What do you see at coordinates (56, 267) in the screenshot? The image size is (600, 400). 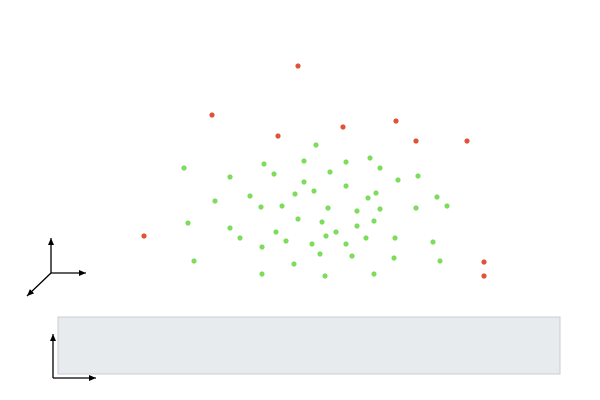 I see `xyz-axes-icon` at bounding box center [56, 267].